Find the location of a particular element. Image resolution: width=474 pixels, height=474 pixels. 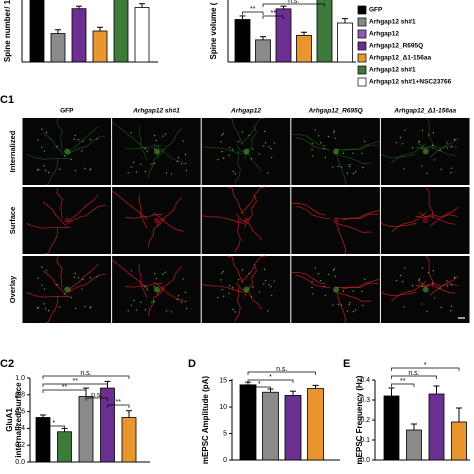

legend-label: Arhgap12 is located at coordinates (384, 34).